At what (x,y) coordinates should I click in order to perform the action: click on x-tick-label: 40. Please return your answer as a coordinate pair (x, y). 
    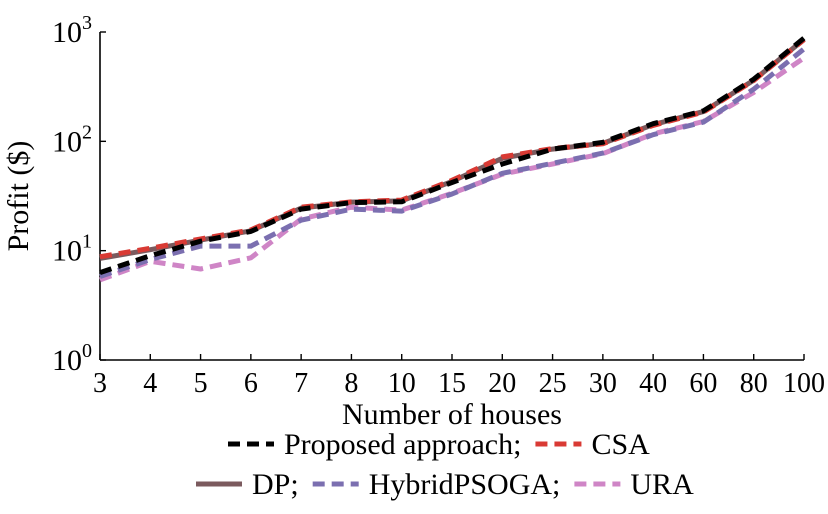
    Looking at the image, I should click on (653, 383).